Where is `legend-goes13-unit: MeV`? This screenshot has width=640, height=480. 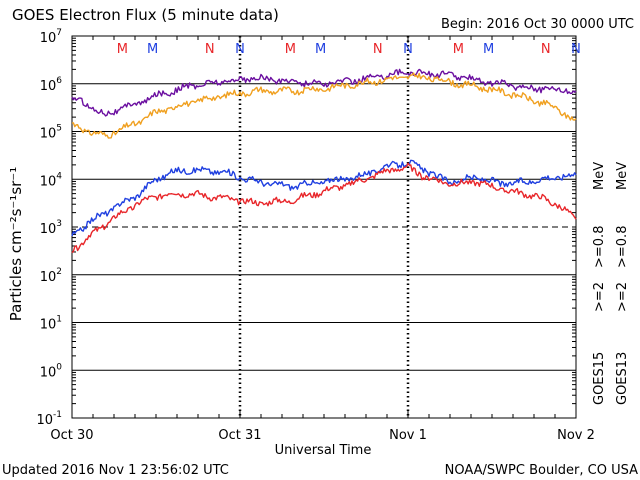 legend-goes13-unit: MeV is located at coordinates (622, 176).